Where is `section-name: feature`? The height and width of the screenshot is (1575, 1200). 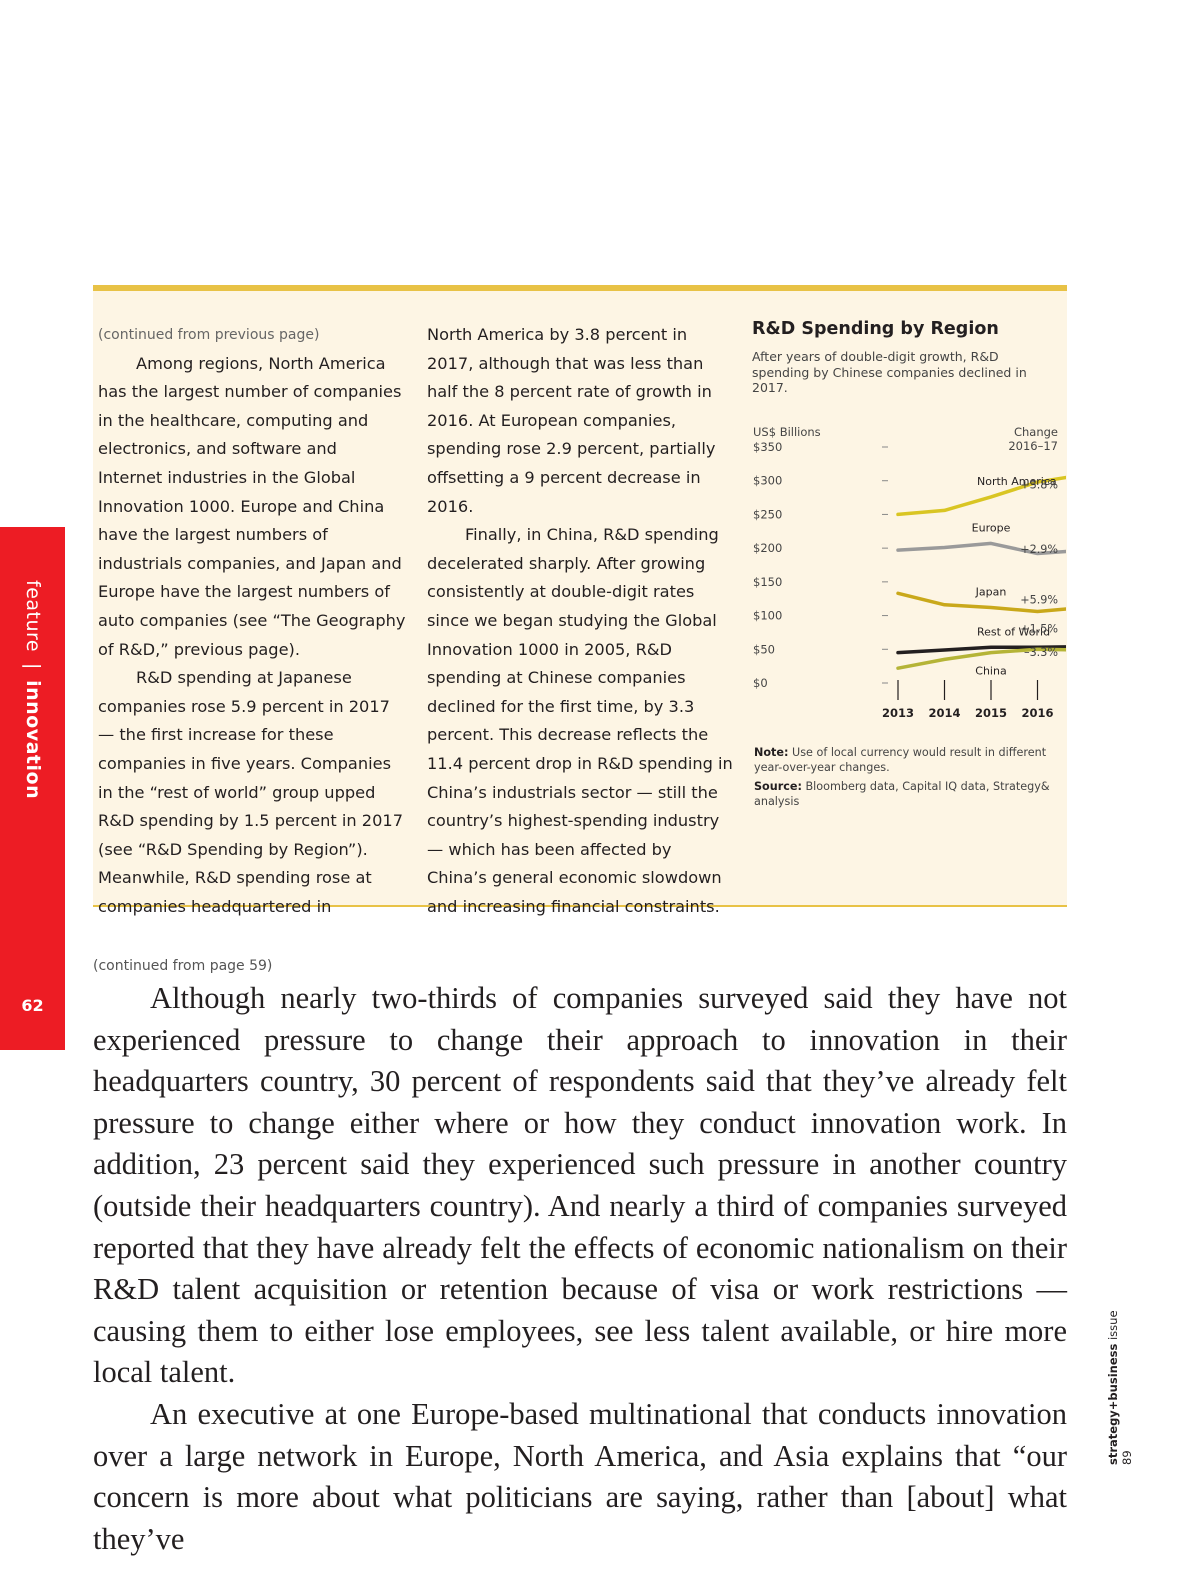 section-name: feature is located at coordinates (33, 616).